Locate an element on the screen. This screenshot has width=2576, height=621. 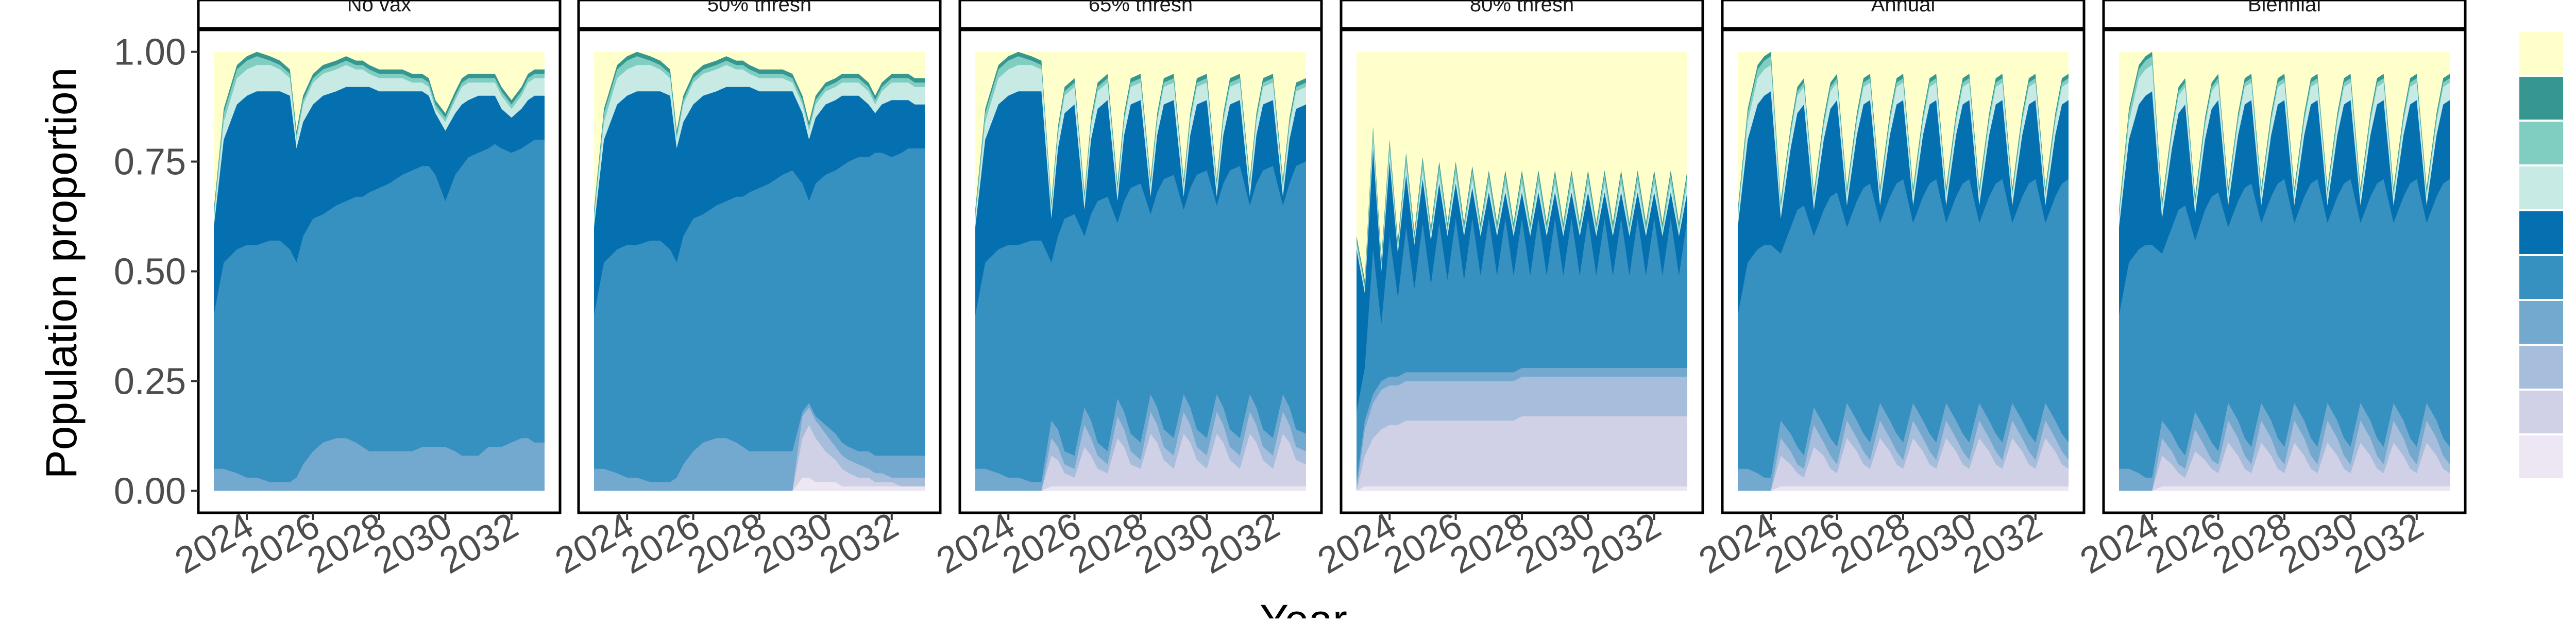
y-axis-label: Population proportion is located at coordinates (61, 273).